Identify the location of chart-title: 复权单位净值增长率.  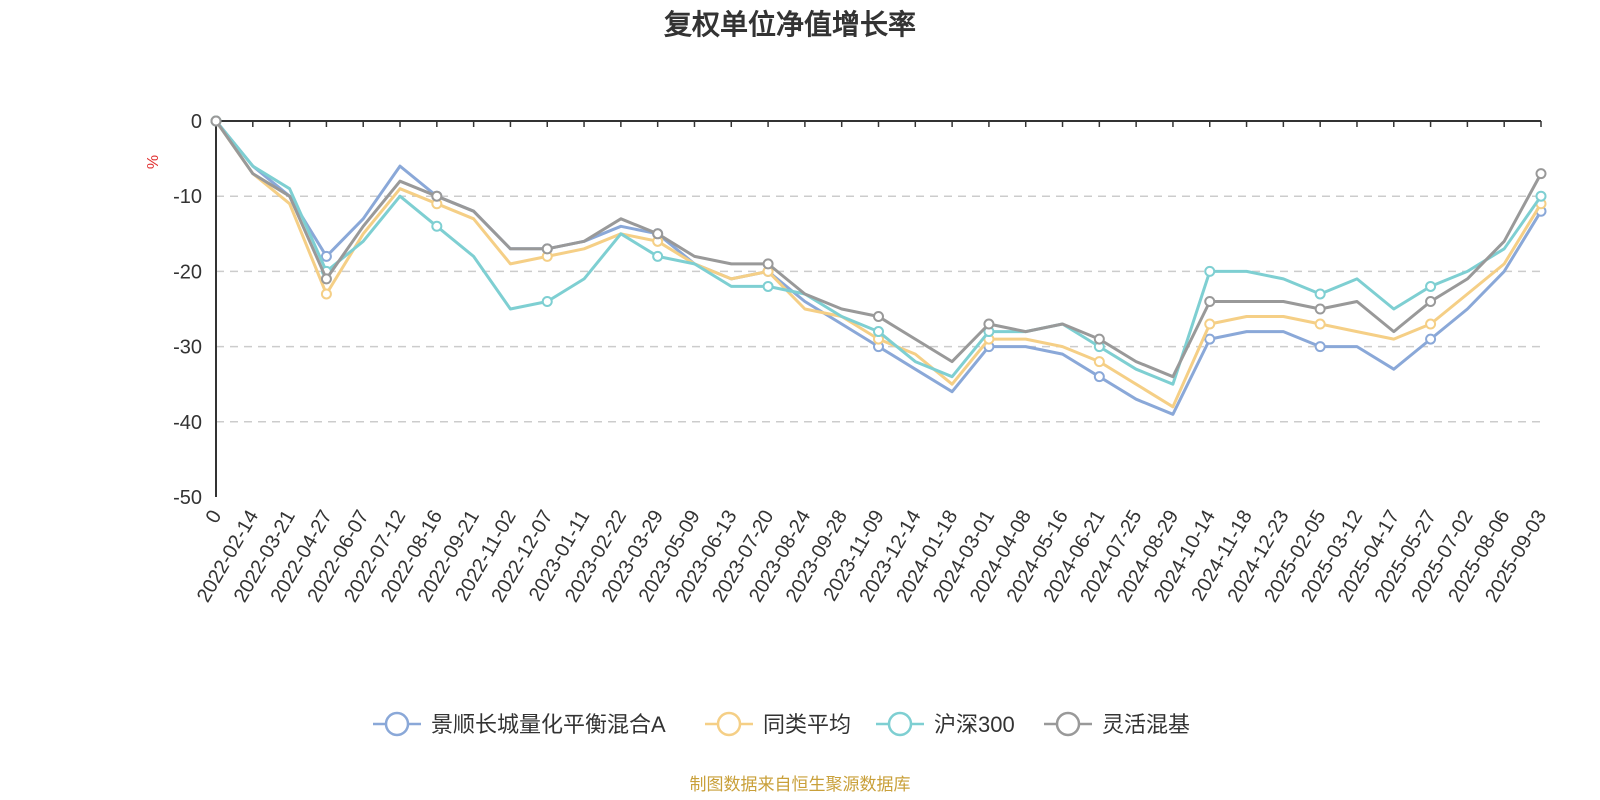
(790, 24).